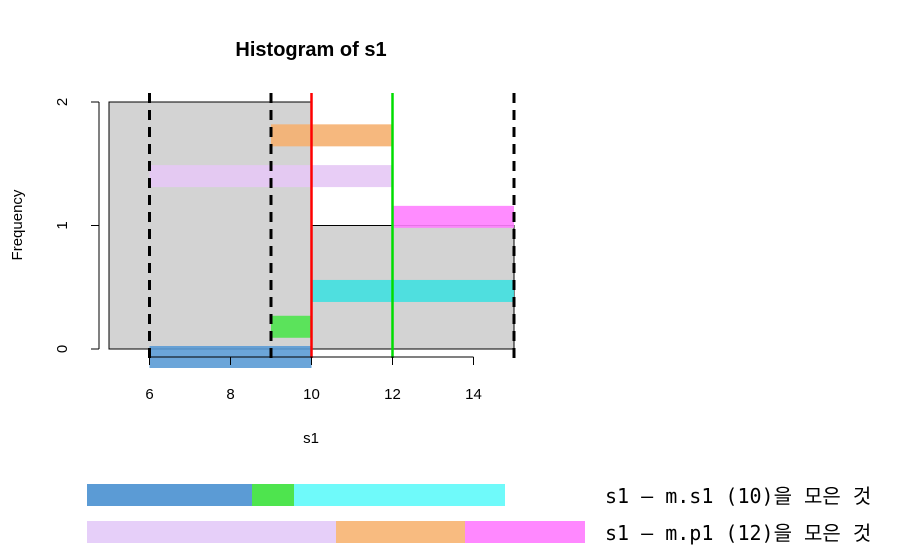  What do you see at coordinates (62, 102) in the screenshot?
I see `y-tick-label-2: 2` at bounding box center [62, 102].